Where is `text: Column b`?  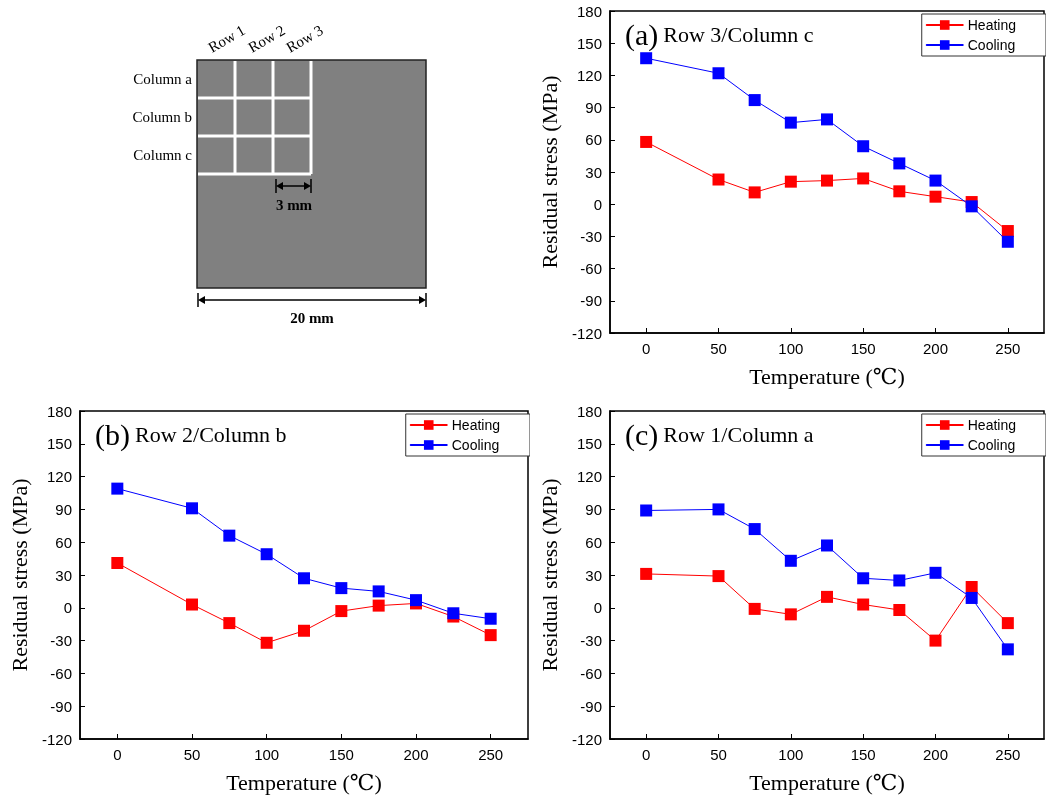
text: Column b is located at coordinates (162, 117).